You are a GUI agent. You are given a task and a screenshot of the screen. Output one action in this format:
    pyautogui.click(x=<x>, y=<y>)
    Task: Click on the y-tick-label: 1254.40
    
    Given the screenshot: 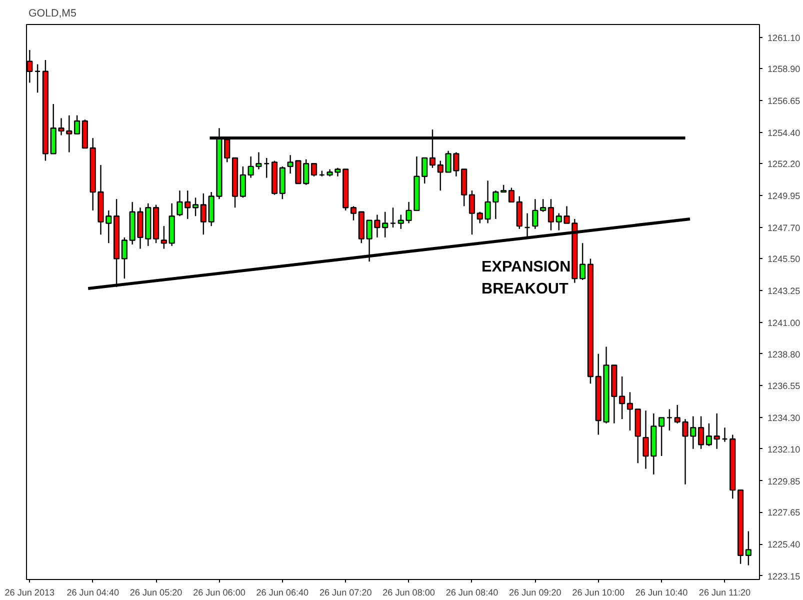 What is the action you would take?
    pyautogui.click(x=784, y=133)
    